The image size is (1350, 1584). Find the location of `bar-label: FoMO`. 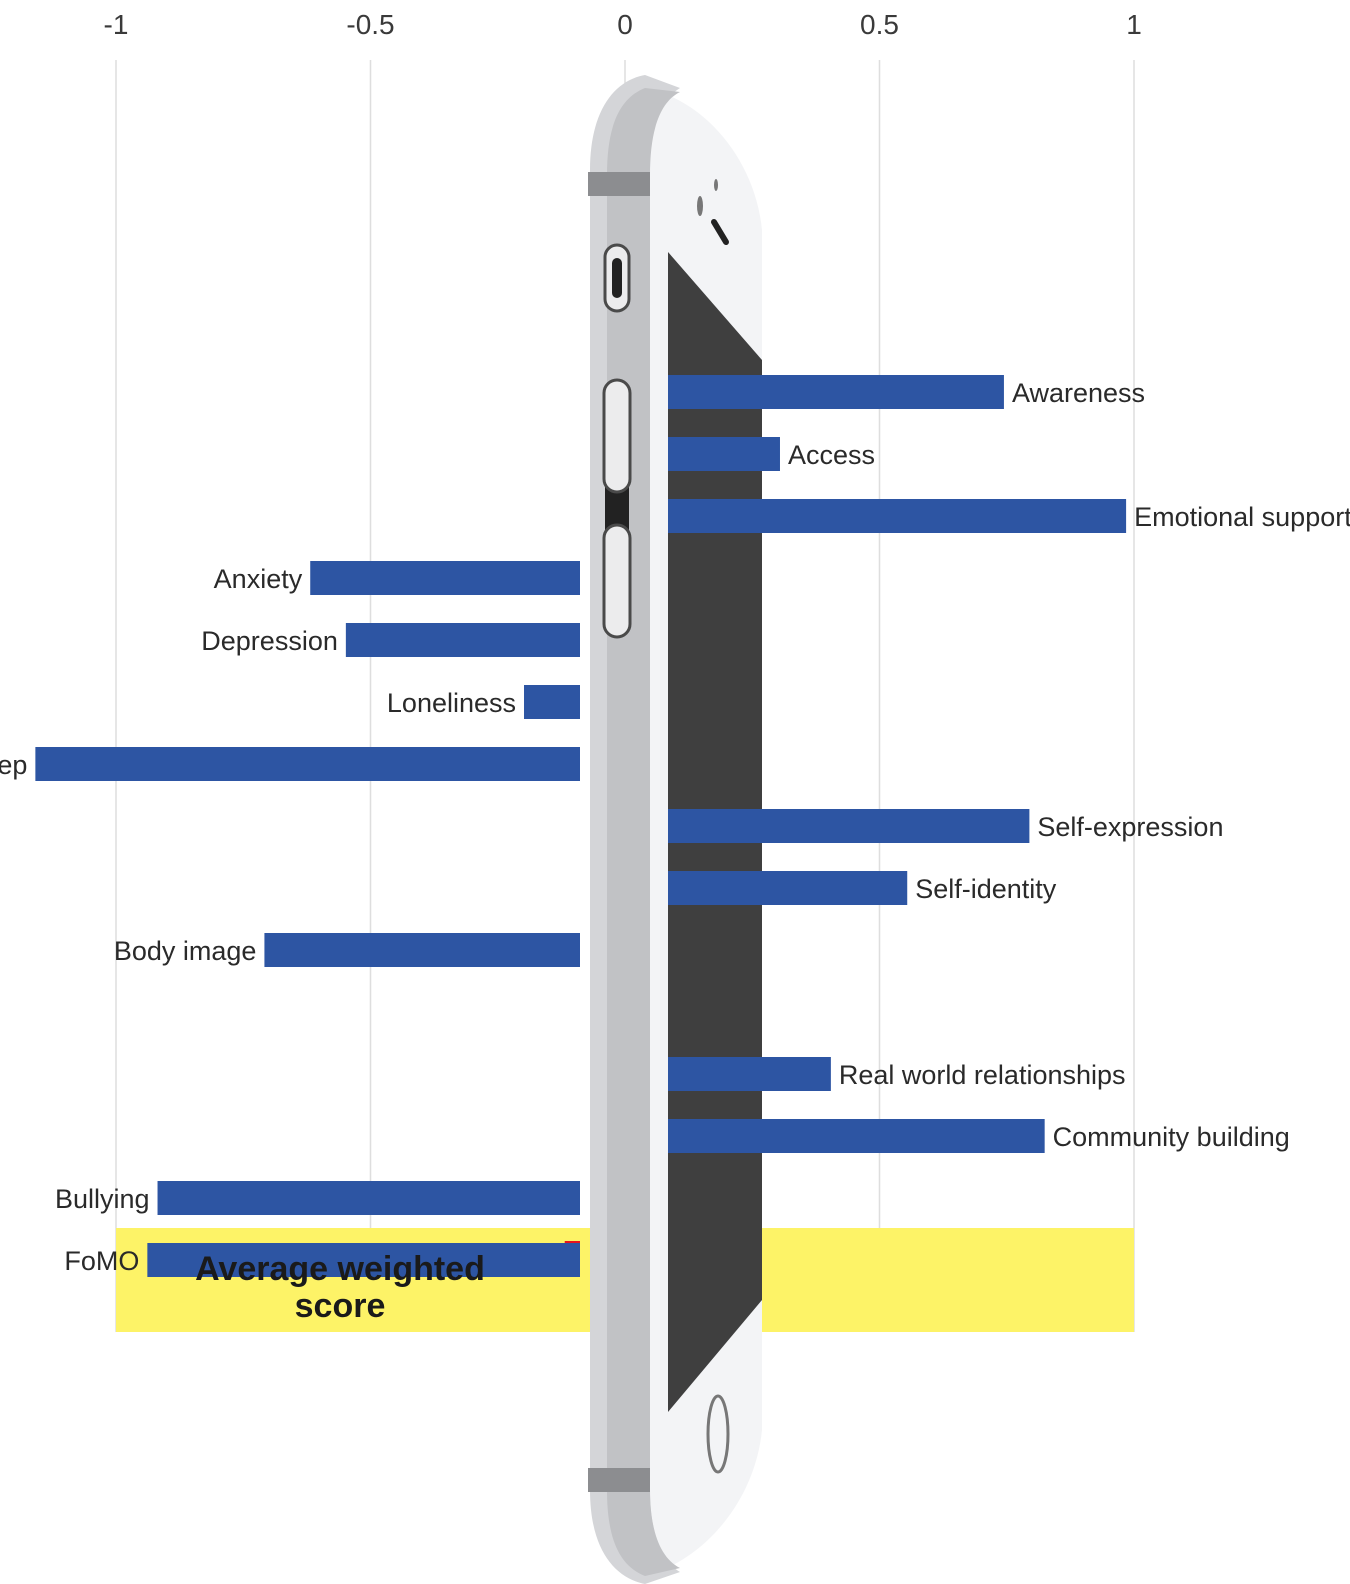

bar-label: FoMO is located at coordinates (101, 1261).